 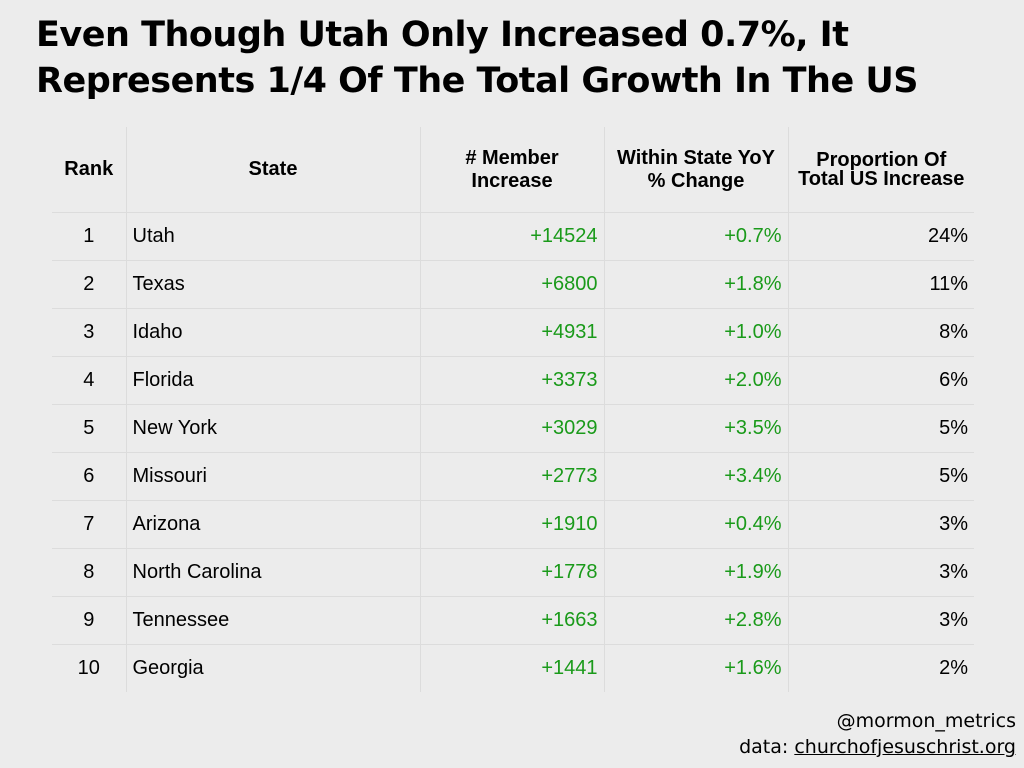 I want to click on table-row: 4 Florida +3373 +2.0% 6%, so click(x=513, y=380).